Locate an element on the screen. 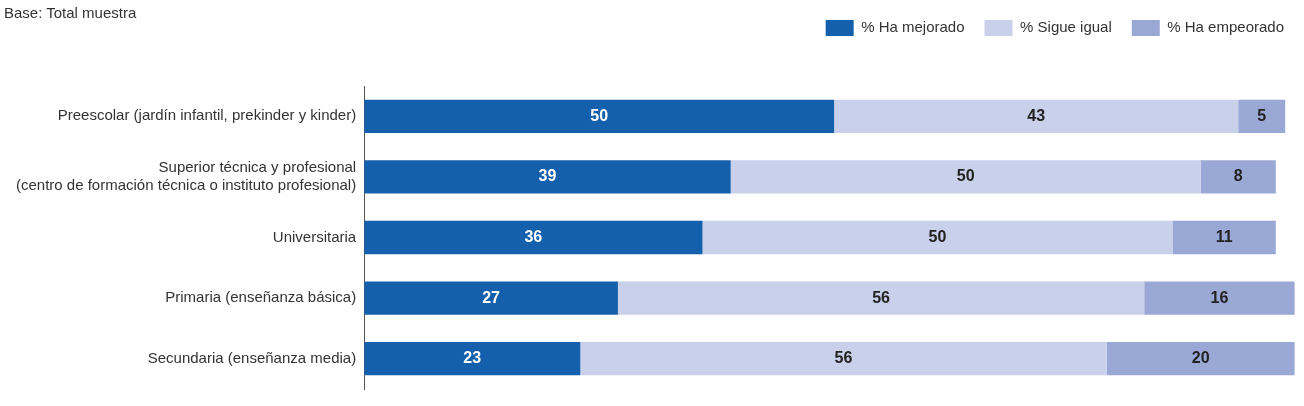 The width and height of the screenshot is (1304, 406). data-label: 43 is located at coordinates (1036, 115).